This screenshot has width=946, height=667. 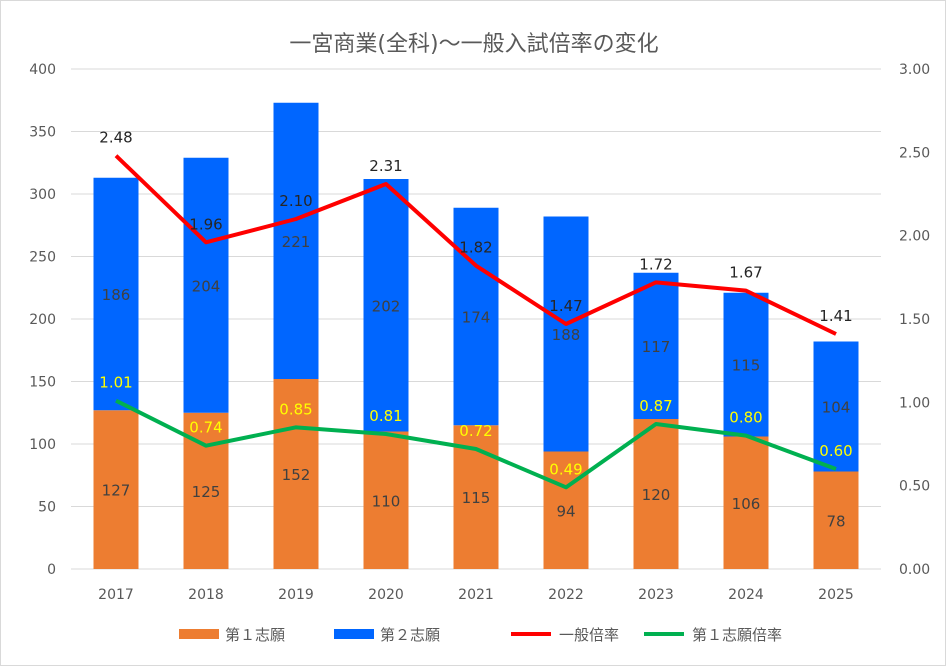 What do you see at coordinates (476, 444) in the screenshot?
I see `line-first-choice-ratio` at bounding box center [476, 444].